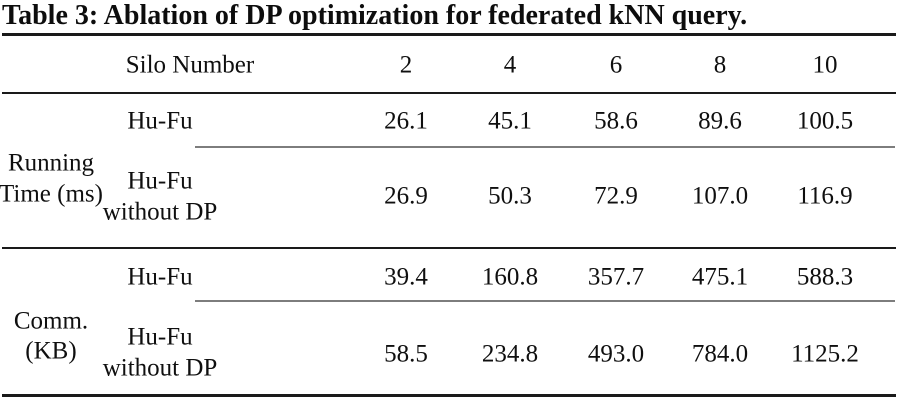 The width and height of the screenshot is (904, 411). Describe the element at coordinates (545, 301) in the screenshot. I see `cmid-rule-comm` at that location.